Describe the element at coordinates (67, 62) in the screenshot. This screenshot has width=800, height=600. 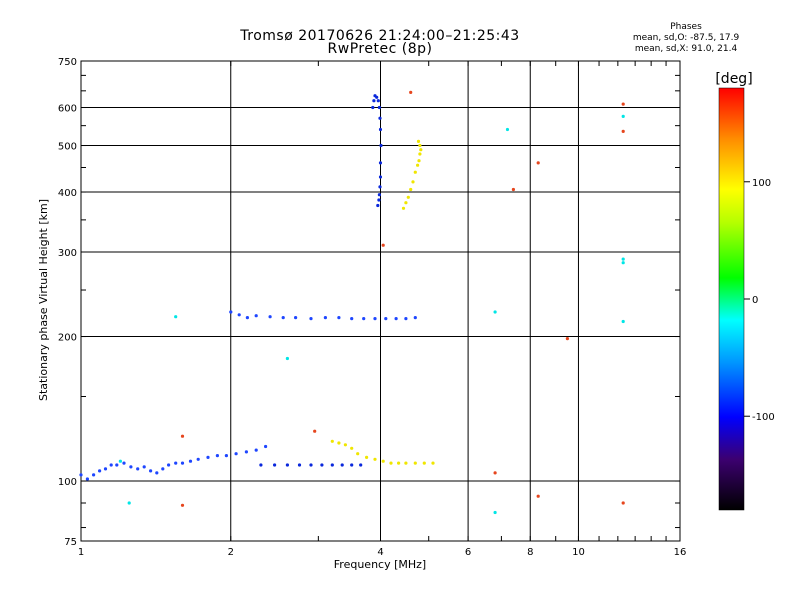
I see `y-tick-label: 750` at that location.